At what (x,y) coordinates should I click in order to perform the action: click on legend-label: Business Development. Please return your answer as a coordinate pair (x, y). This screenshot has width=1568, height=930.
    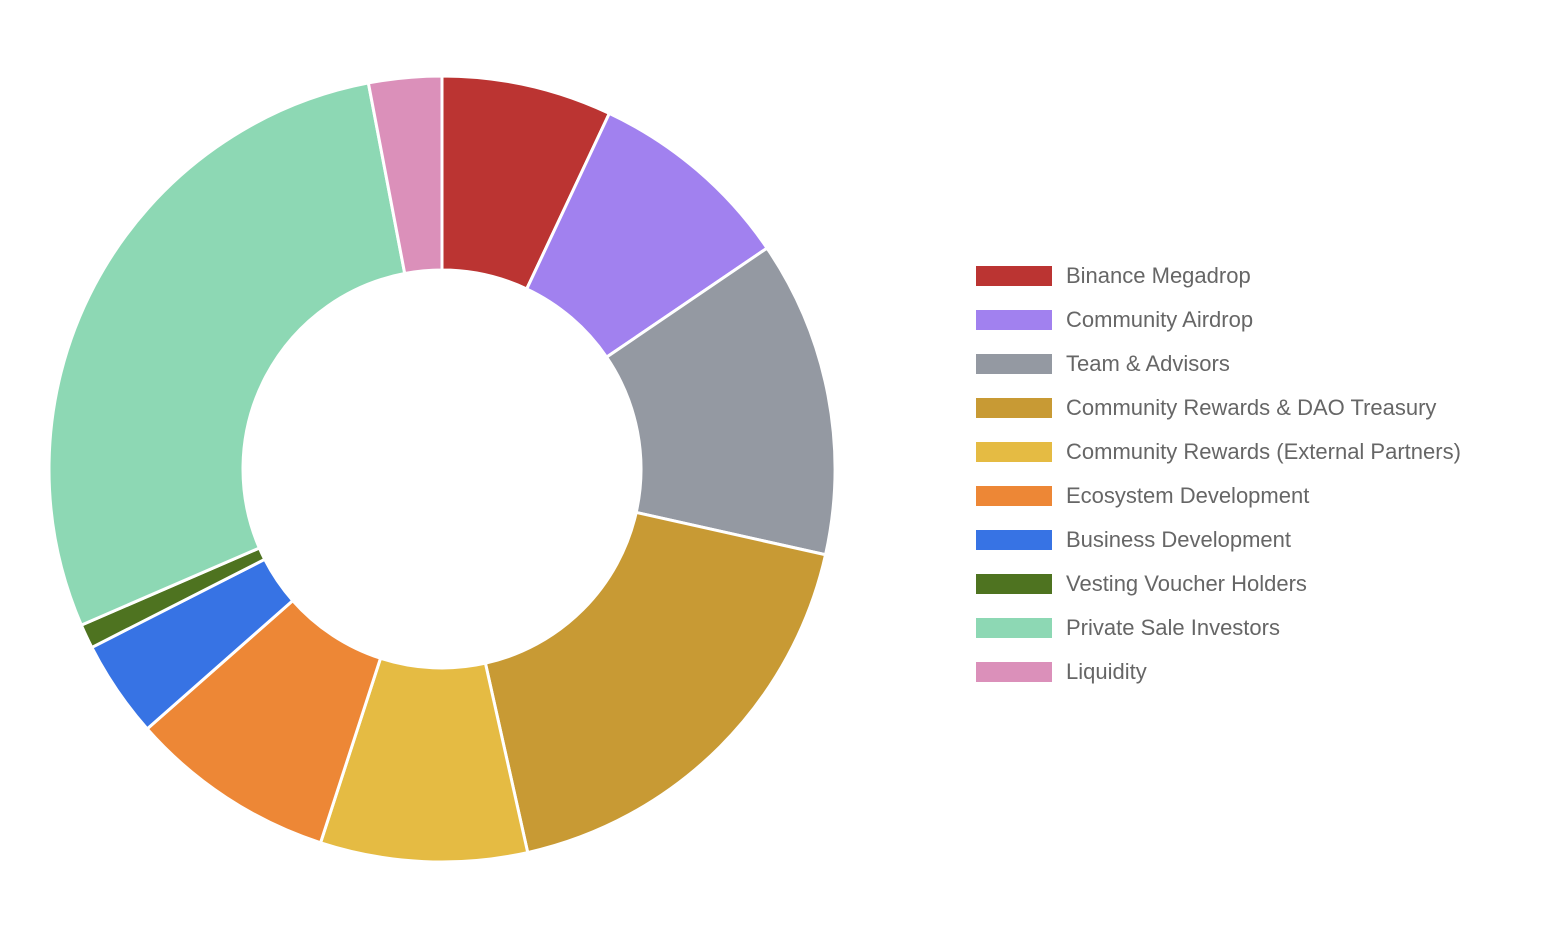
    Looking at the image, I should click on (1179, 539).